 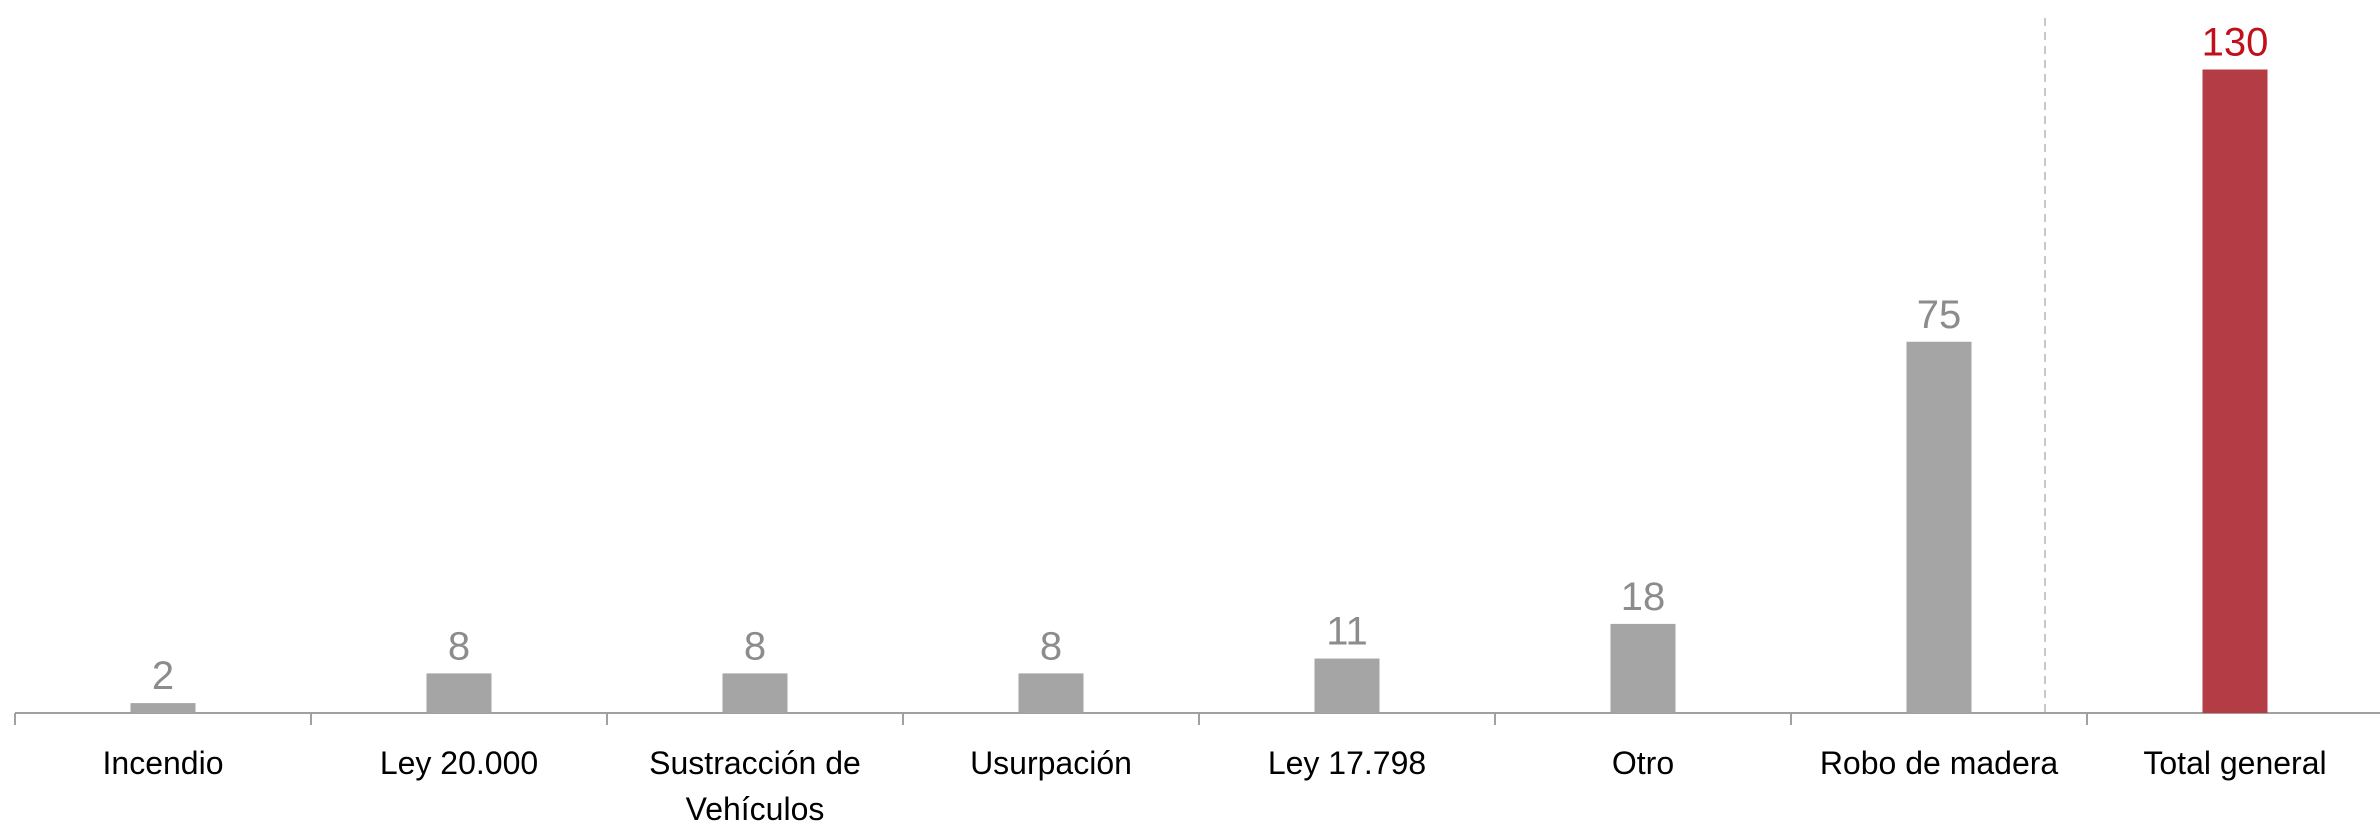 I want to click on x-tick-label: Sustracción de Vehículos, so click(x=755, y=786).